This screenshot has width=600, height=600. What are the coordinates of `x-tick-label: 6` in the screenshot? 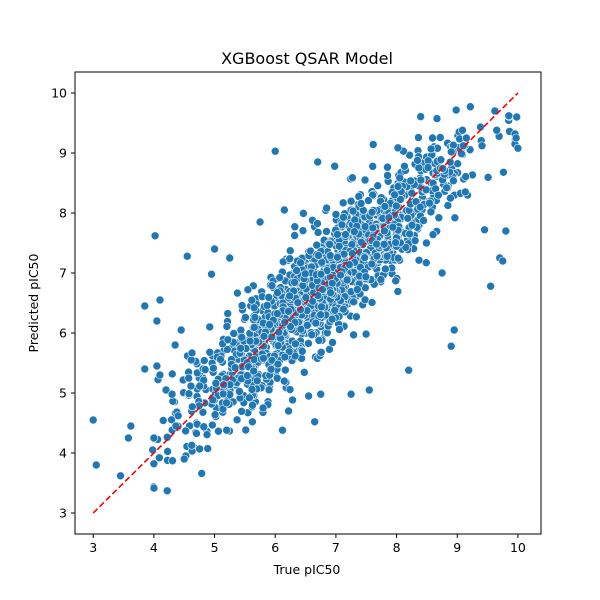 It's located at (275, 547).